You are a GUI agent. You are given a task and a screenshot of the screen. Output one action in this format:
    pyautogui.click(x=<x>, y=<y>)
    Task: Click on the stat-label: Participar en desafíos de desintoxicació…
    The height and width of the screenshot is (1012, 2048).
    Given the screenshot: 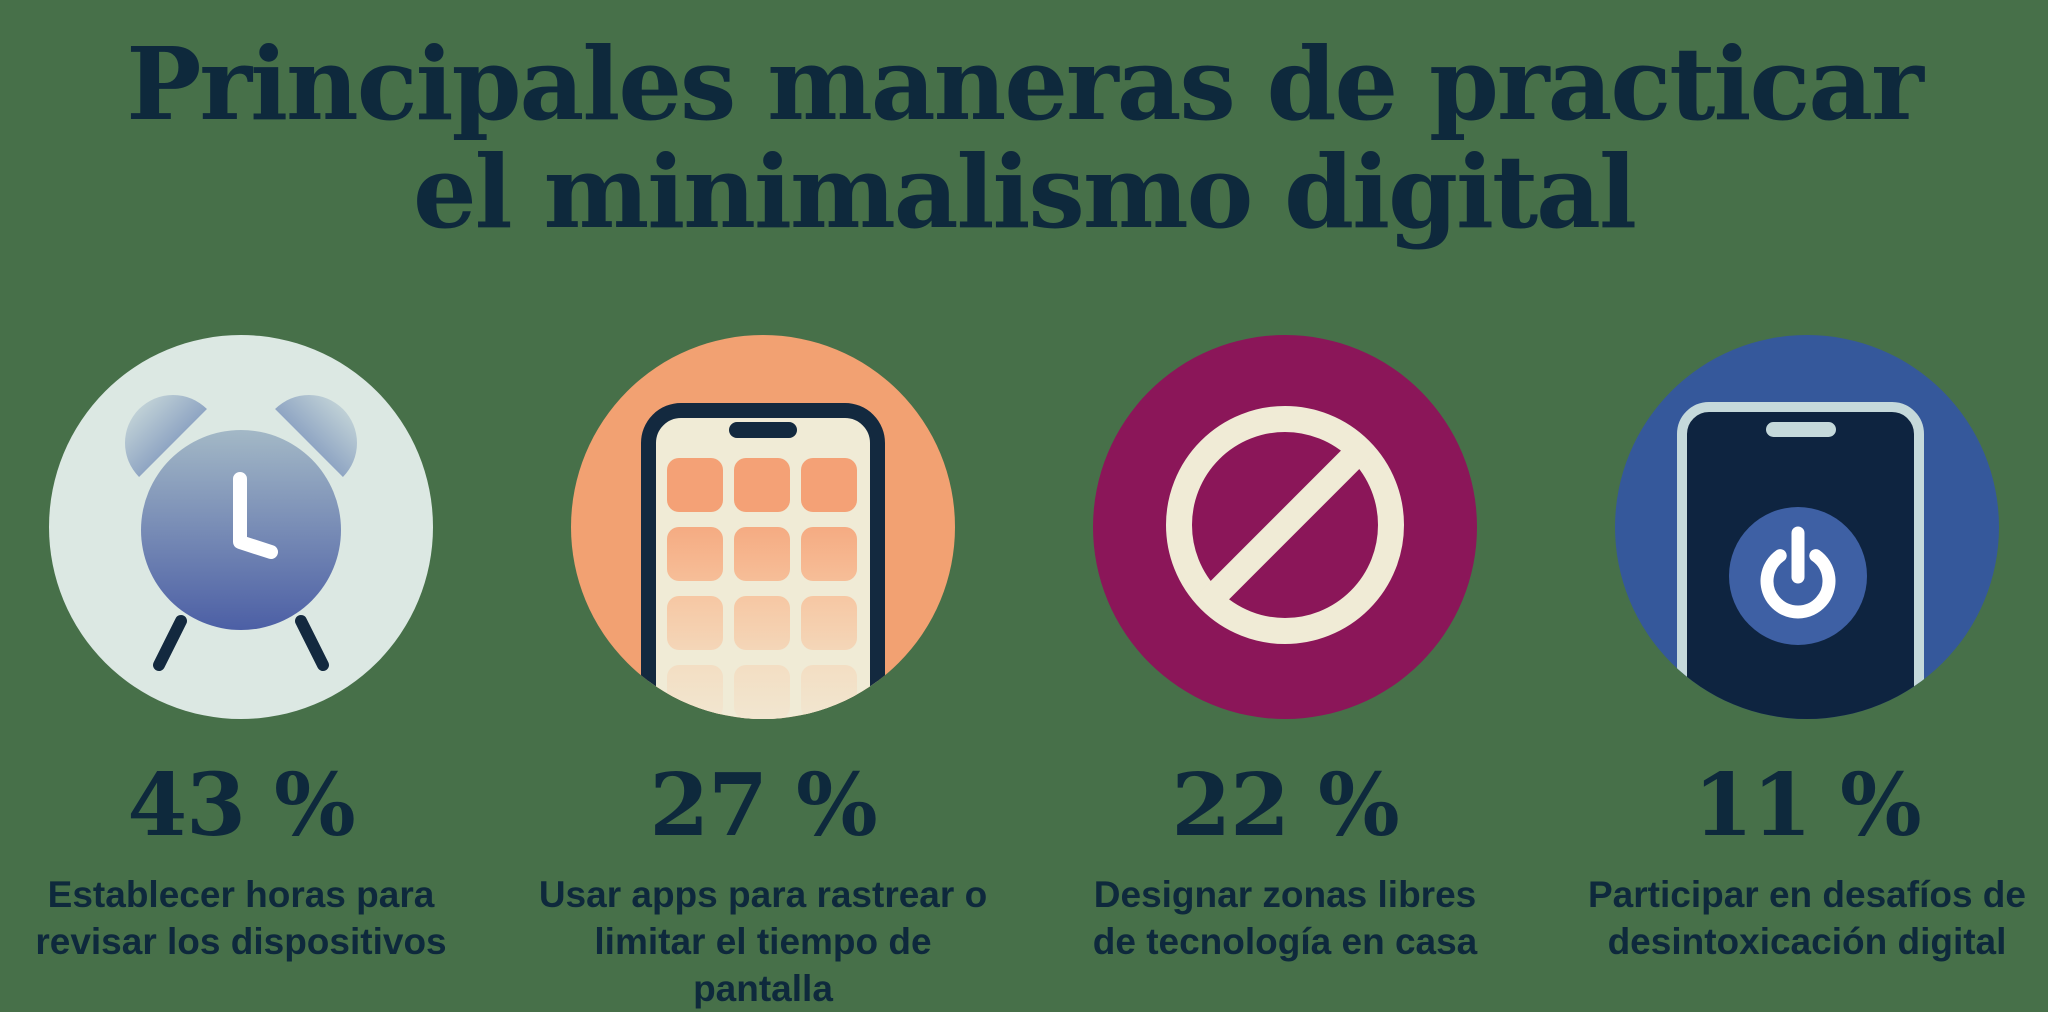 What is the action you would take?
    pyautogui.click(x=1807, y=918)
    